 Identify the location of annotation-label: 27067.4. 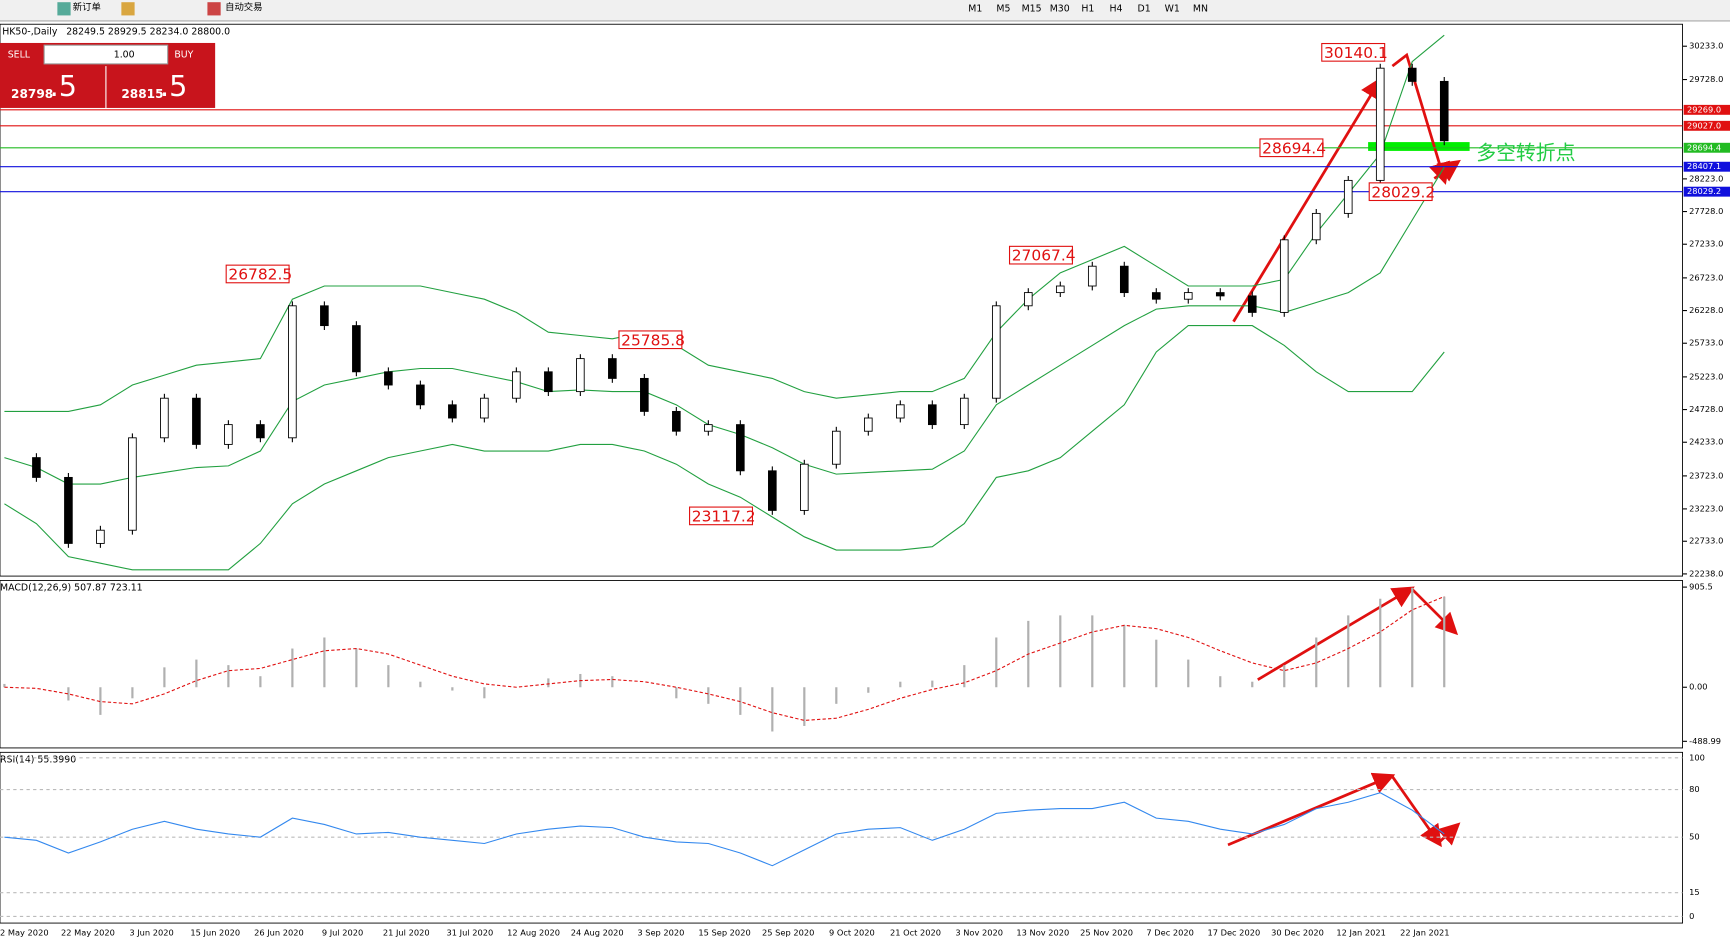
(1044, 256).